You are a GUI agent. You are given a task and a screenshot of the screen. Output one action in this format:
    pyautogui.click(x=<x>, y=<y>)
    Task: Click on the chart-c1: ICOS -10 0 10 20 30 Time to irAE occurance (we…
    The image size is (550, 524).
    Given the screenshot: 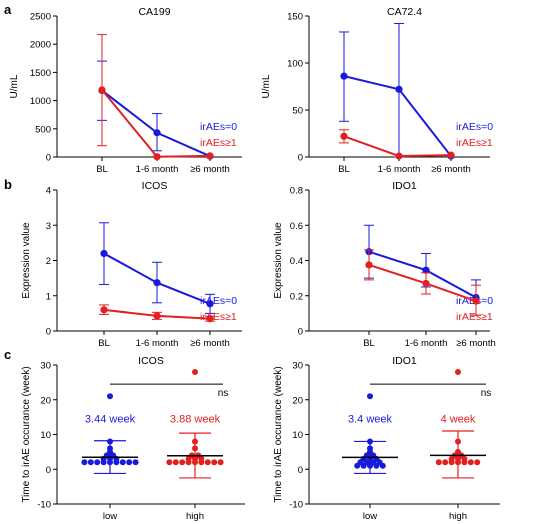 What is the action you would take?
    pyautogui.click(x=133, y=438)
    